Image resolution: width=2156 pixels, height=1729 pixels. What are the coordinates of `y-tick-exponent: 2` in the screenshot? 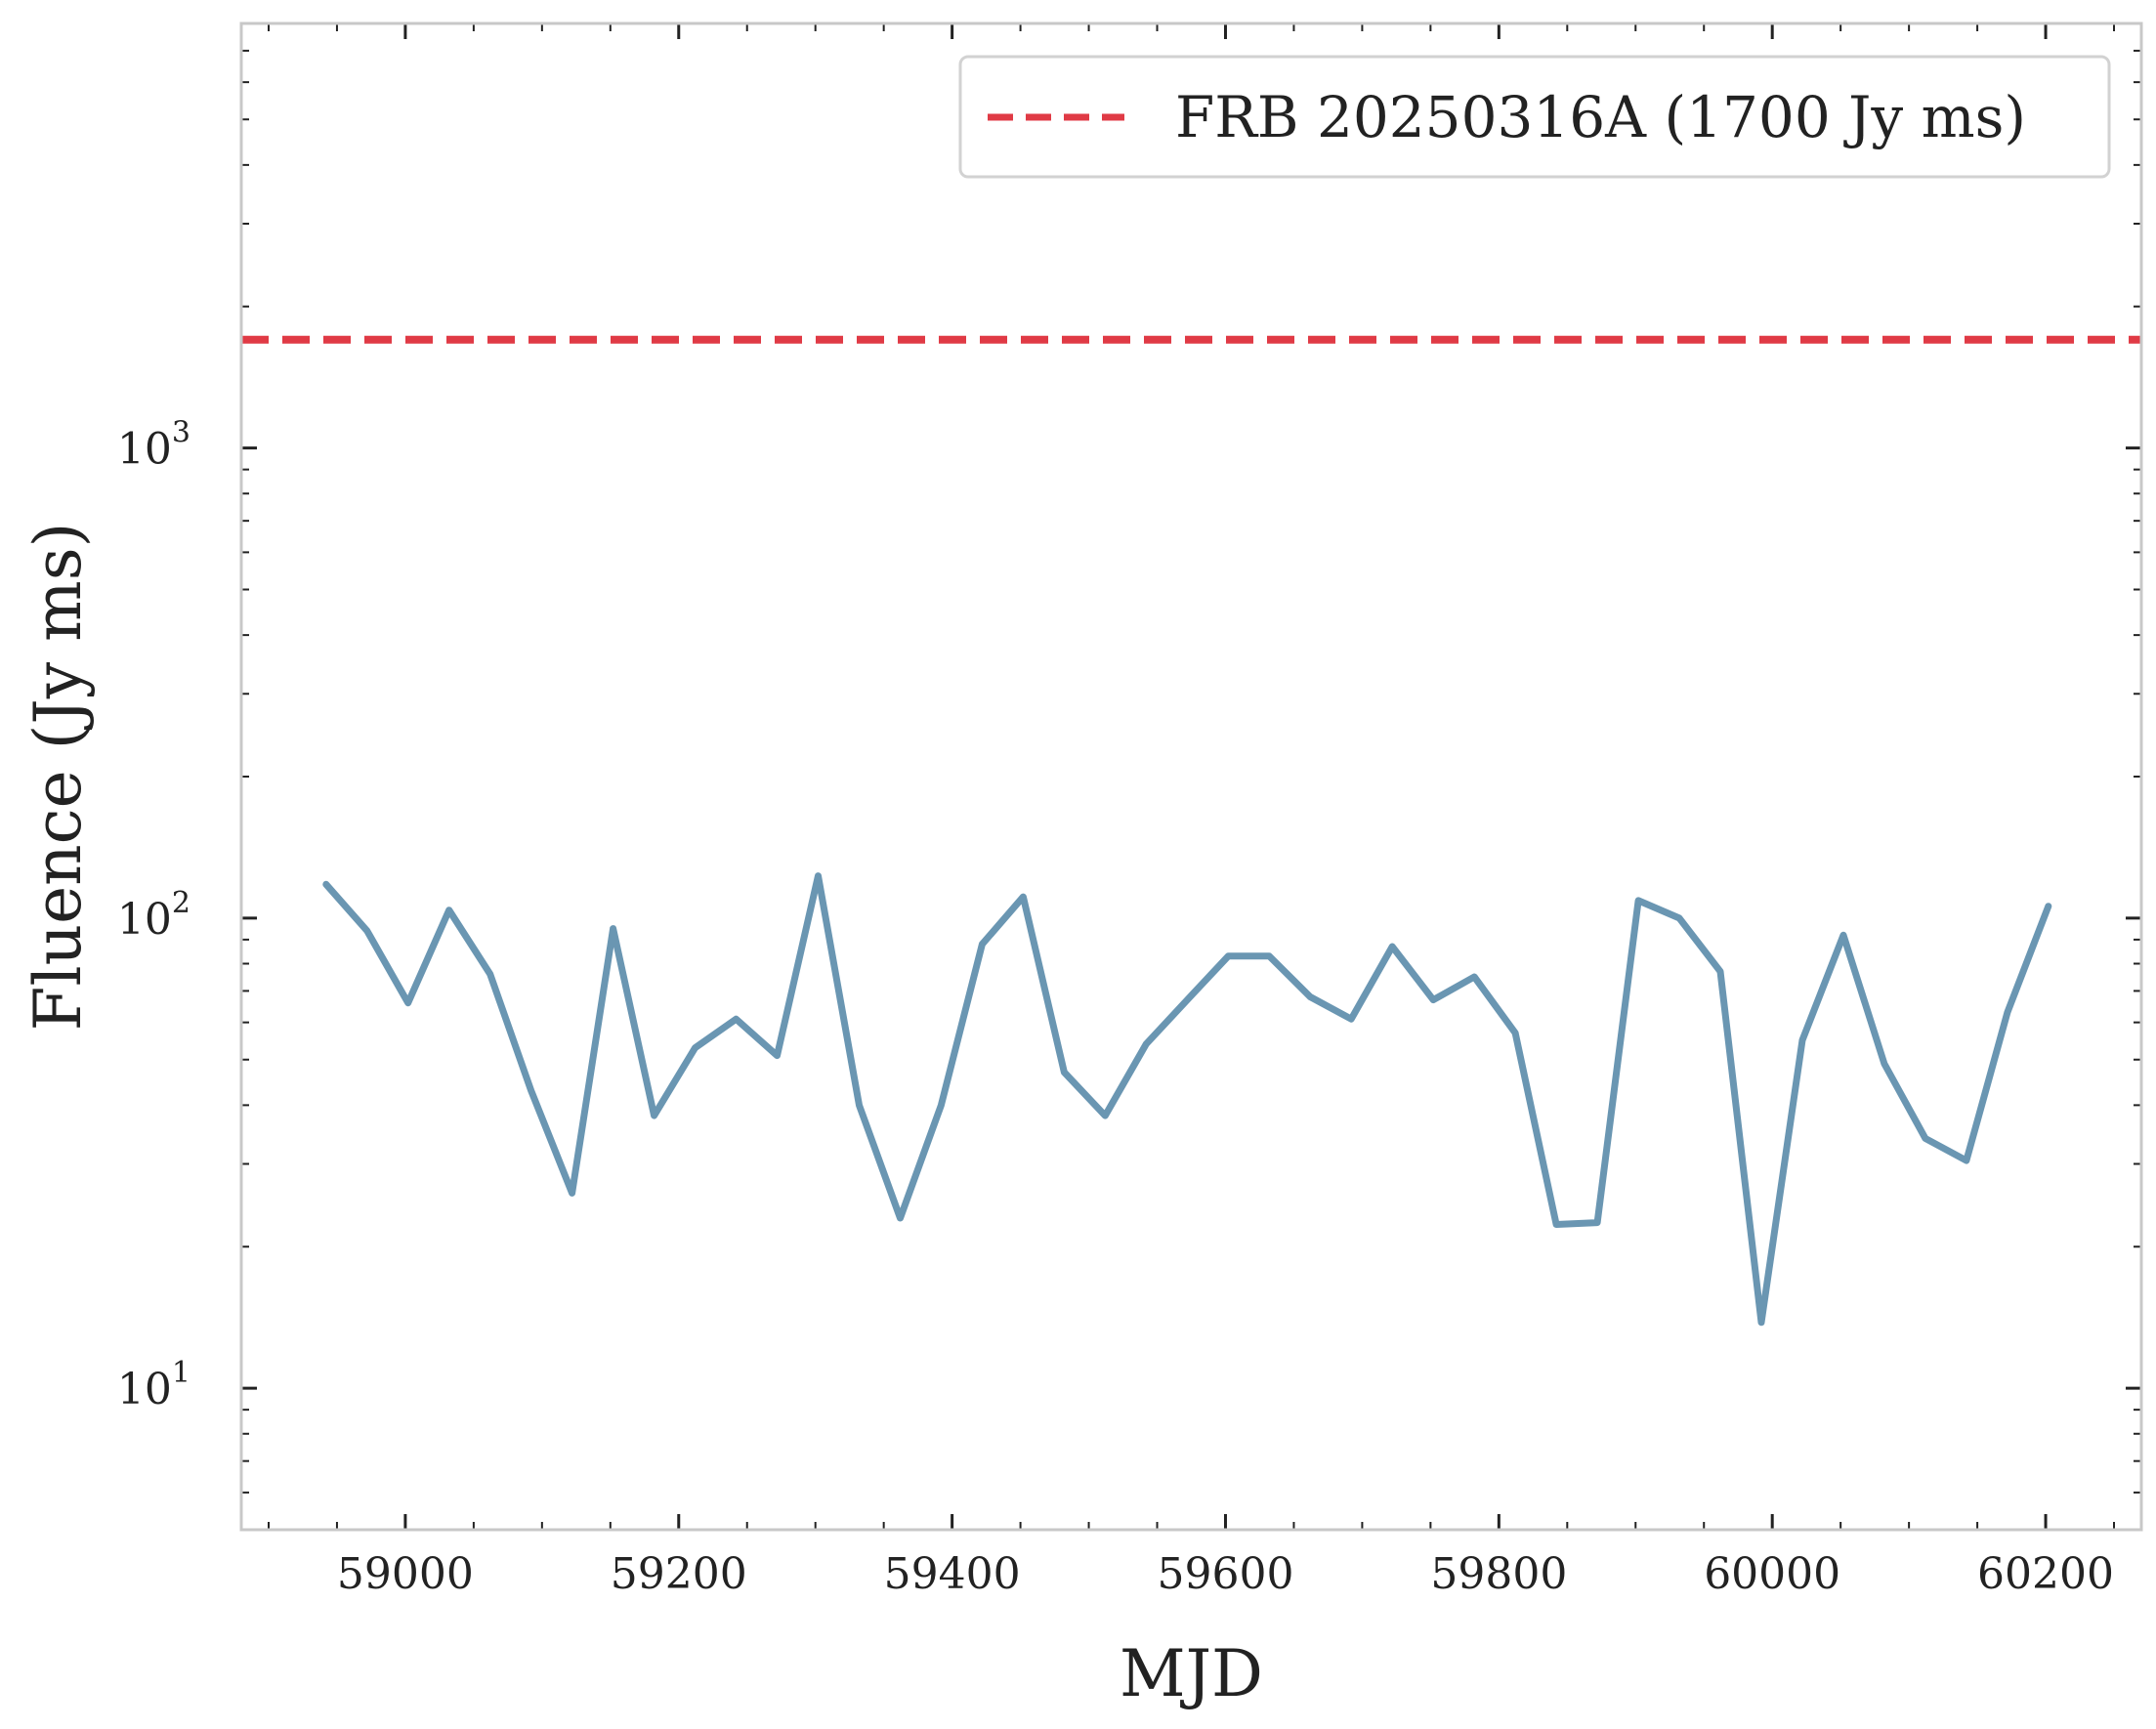 It's located at (181, 903).